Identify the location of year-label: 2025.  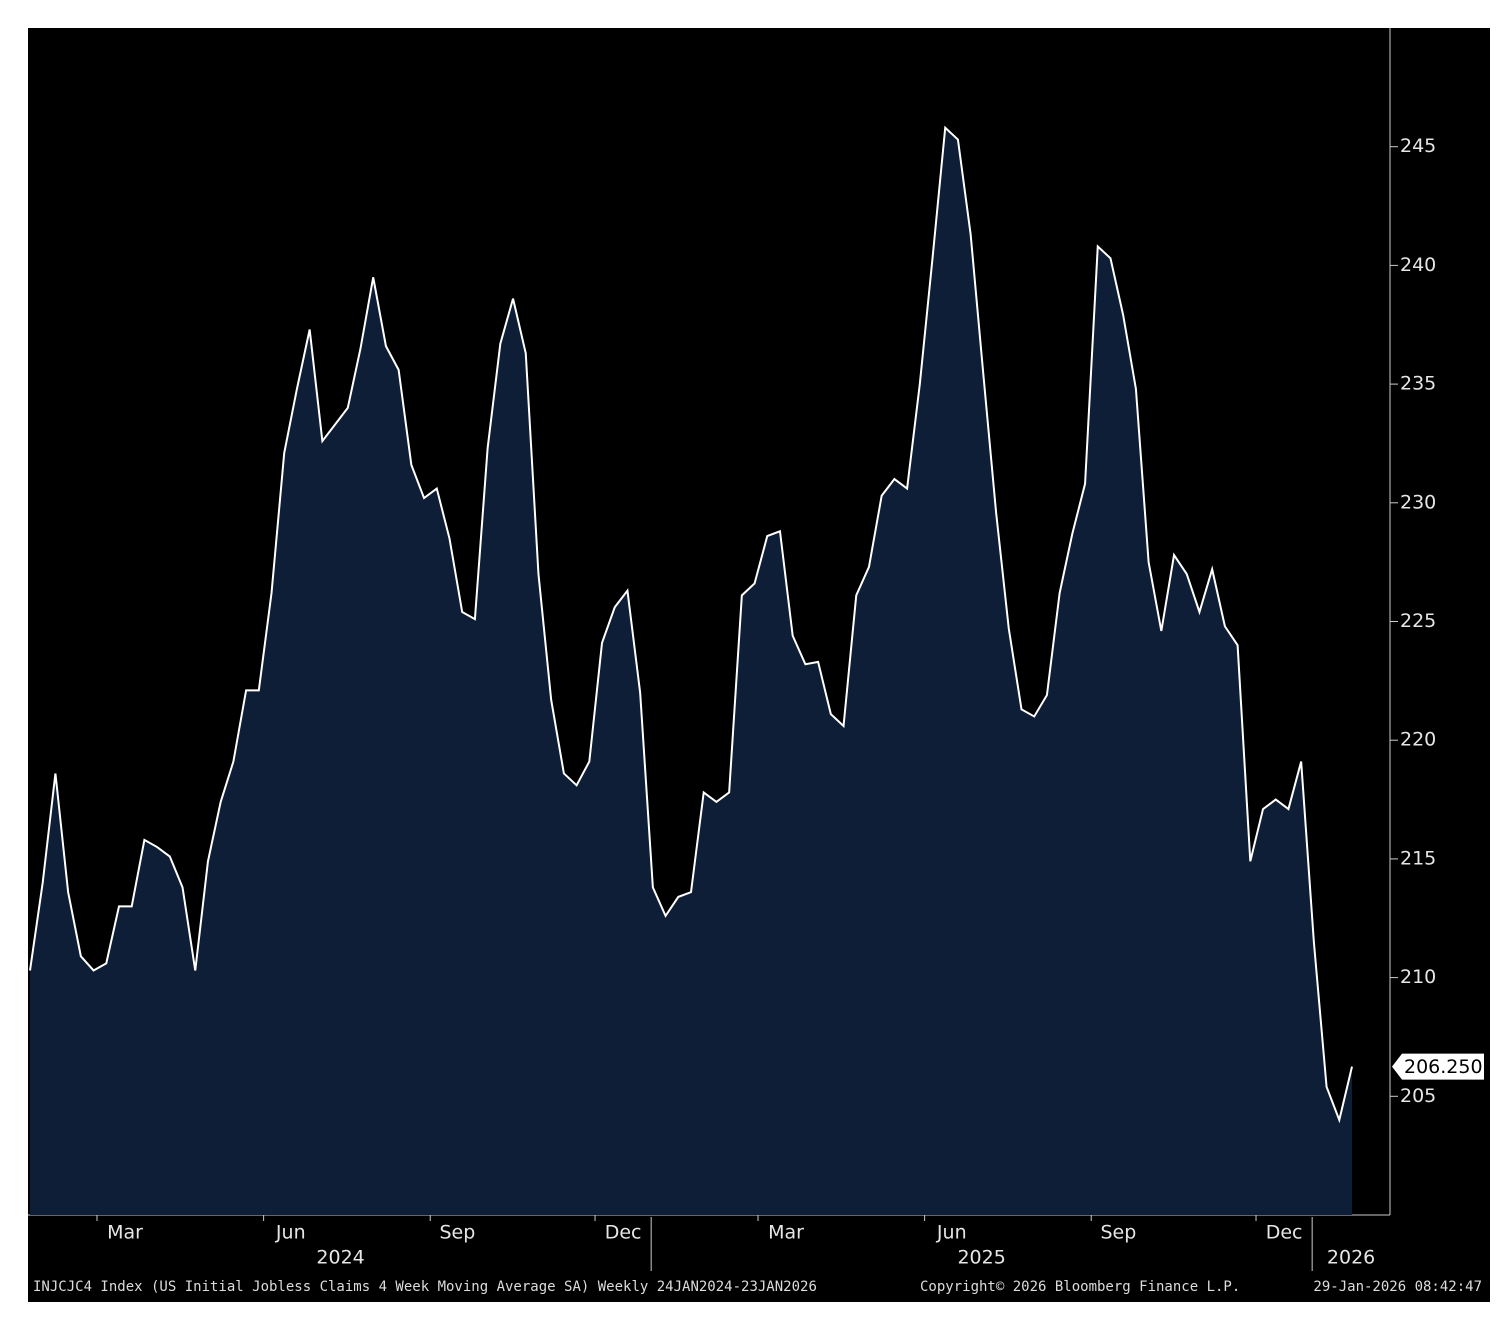
(981, 1258).